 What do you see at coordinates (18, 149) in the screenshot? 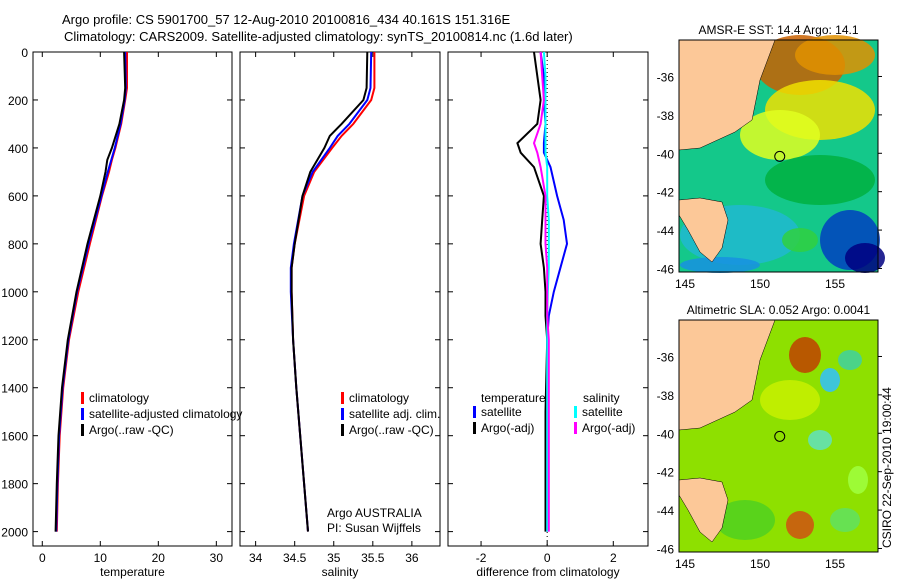
I see `y-tick-label: 400` at bounding box center [18, 149].